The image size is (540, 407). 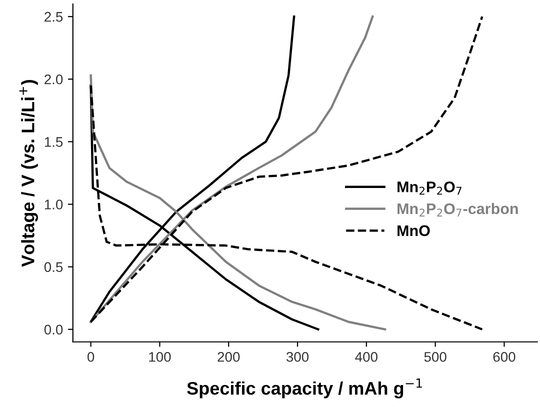 What do you see at coordinates (435, 357) in the screenshot?
I see `x-tick-label: 500` at bounding box center [435, 357].